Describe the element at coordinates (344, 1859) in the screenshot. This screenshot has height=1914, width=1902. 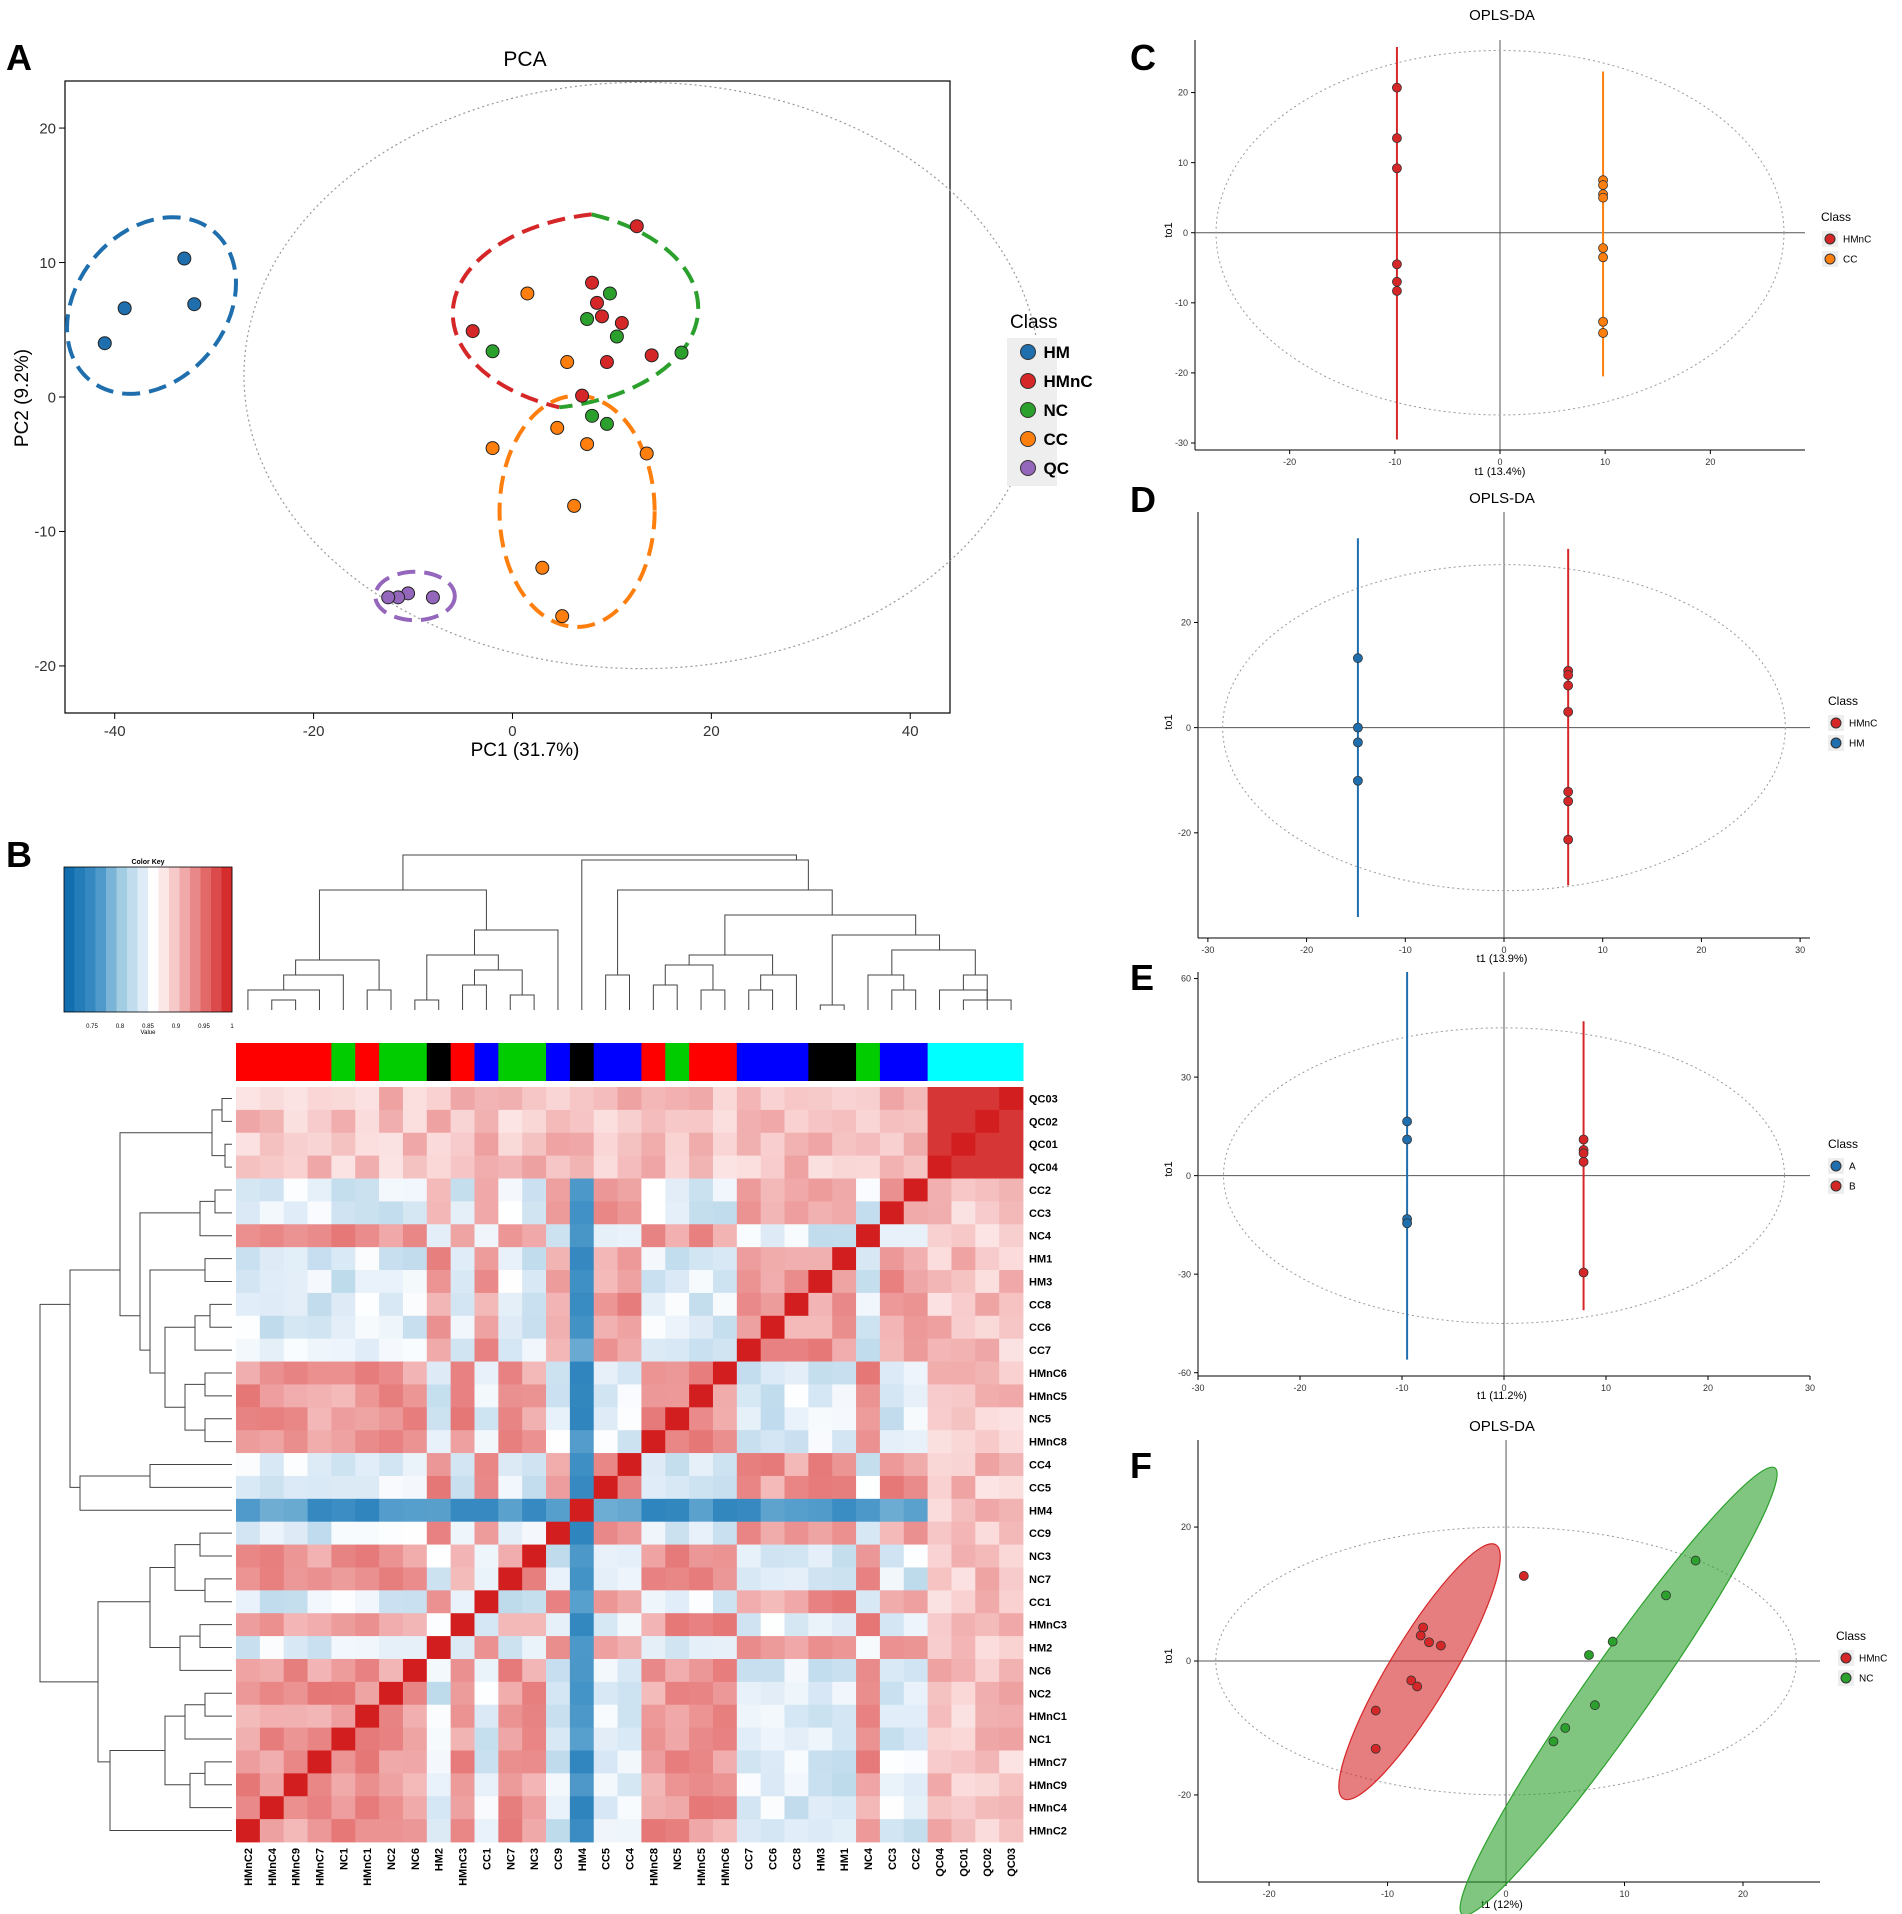
I see `chart-b-col-label: NC1` at that location.